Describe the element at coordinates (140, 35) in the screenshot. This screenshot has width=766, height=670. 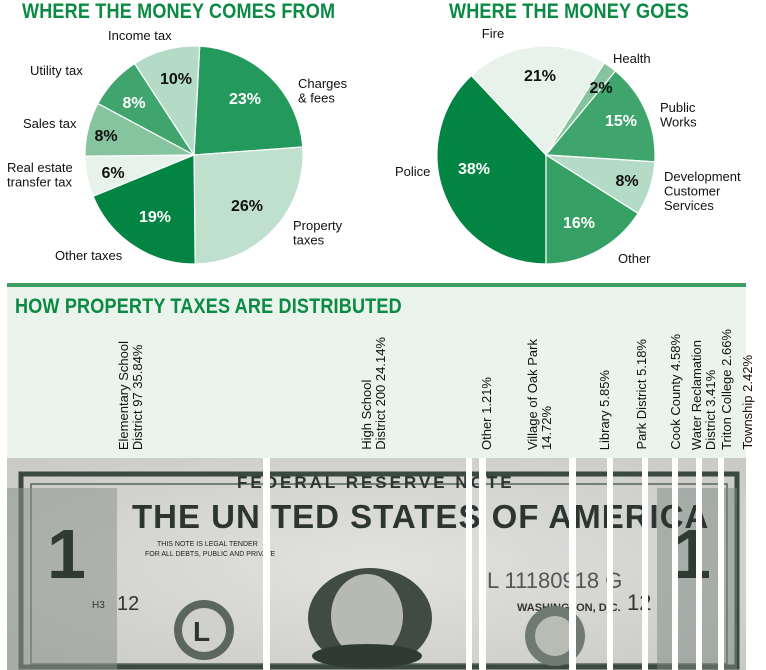
I see `pie-category-label: Income tax` at that location.